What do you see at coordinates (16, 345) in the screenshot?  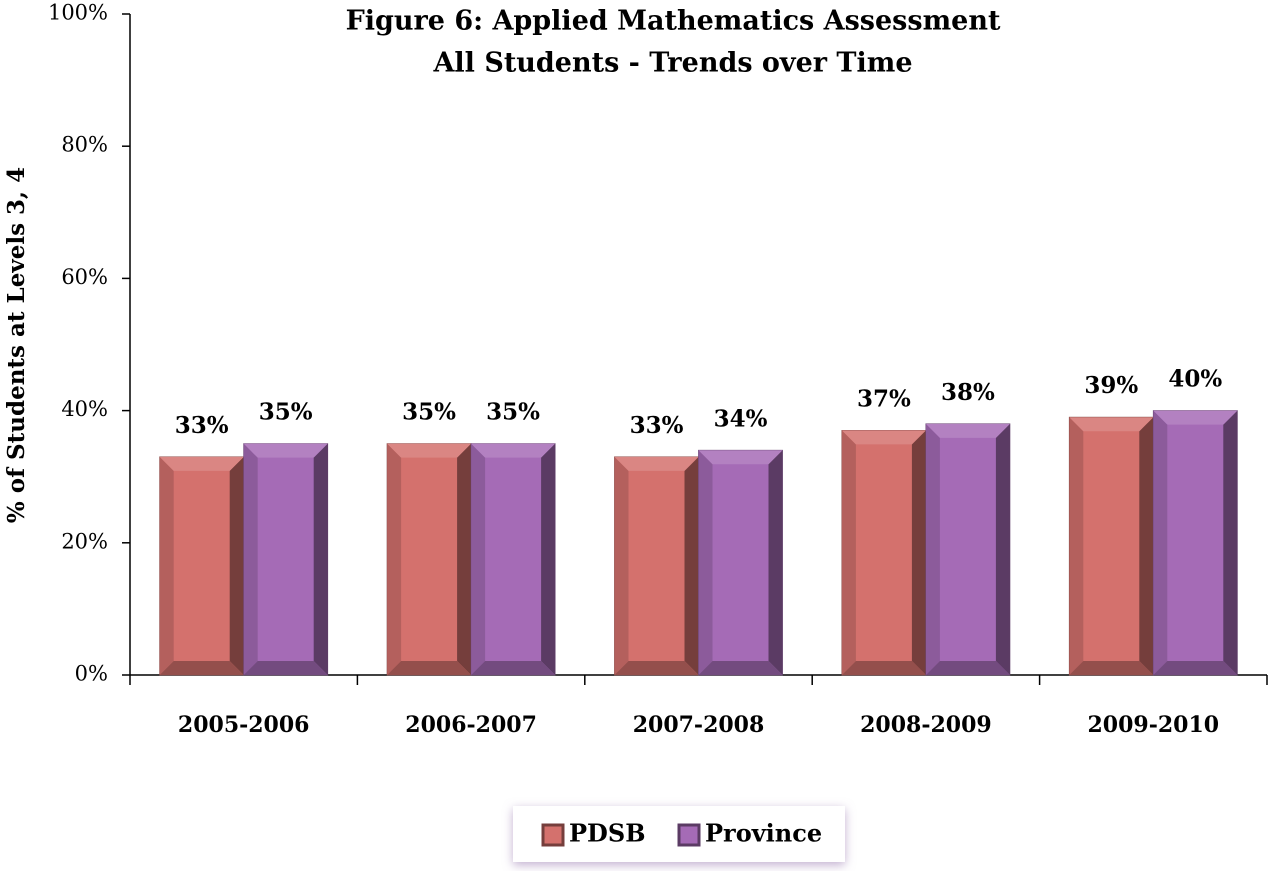 I see `y-axis-label: % of Students at Levels 3, 4` at bounding box center [16, 345].